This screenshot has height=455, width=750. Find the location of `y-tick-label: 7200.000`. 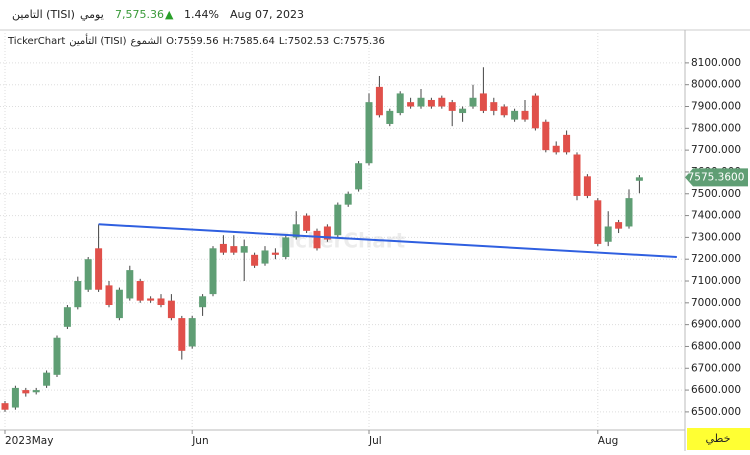

y-tick-label: 7200.000 is located at coordinates (716, 259).